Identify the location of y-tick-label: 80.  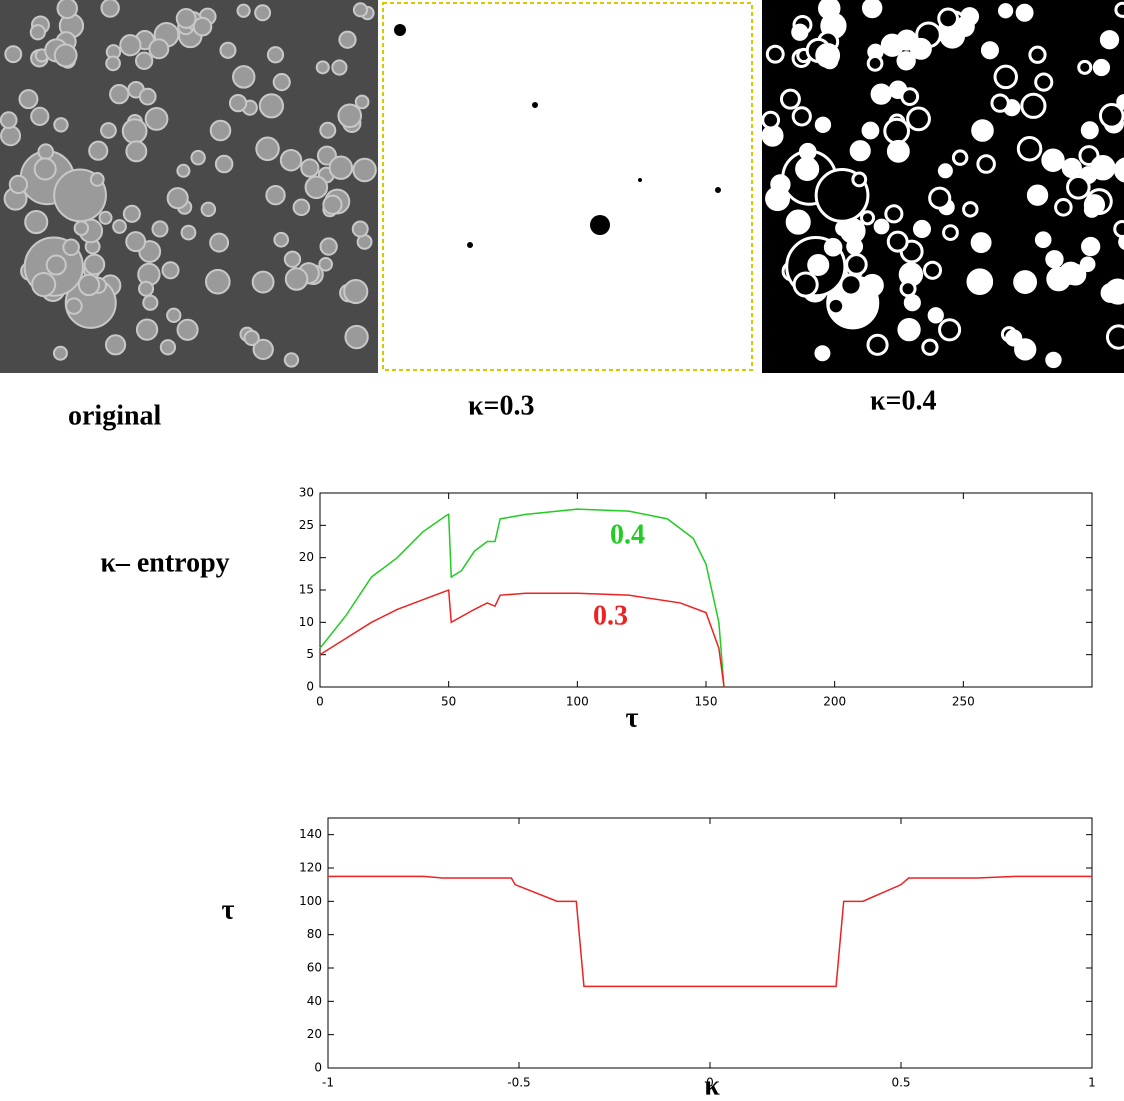
(314, 934).